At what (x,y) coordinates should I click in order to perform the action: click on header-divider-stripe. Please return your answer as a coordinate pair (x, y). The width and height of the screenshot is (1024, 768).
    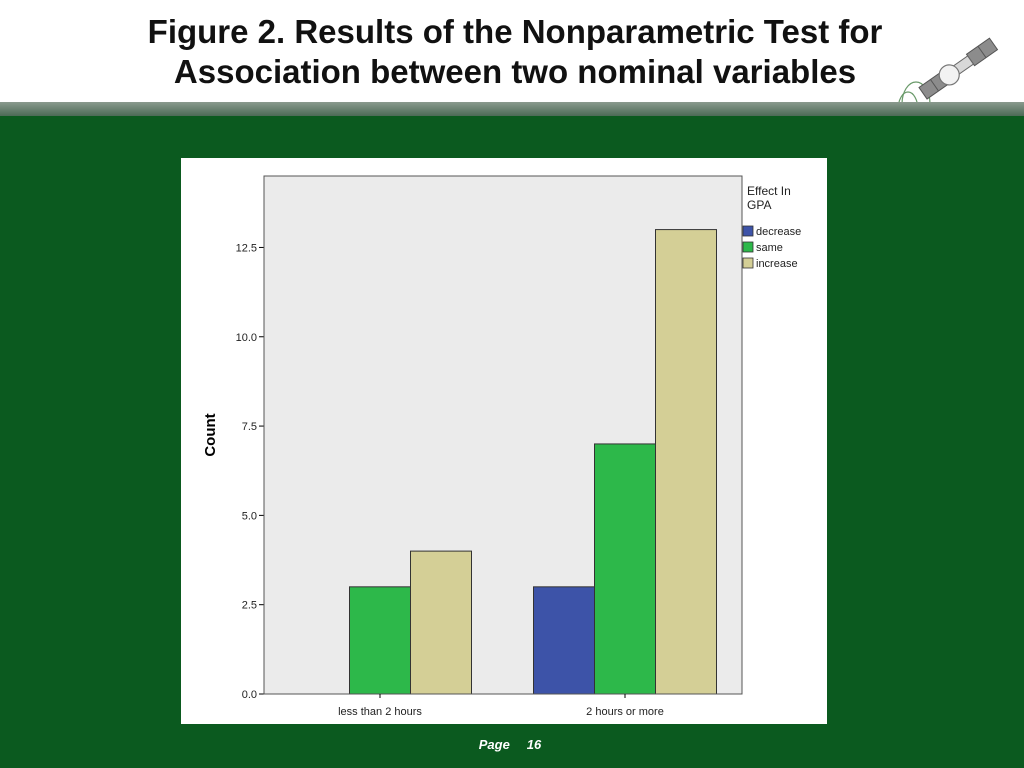
    Looking at the image, I should click on (512, 109).